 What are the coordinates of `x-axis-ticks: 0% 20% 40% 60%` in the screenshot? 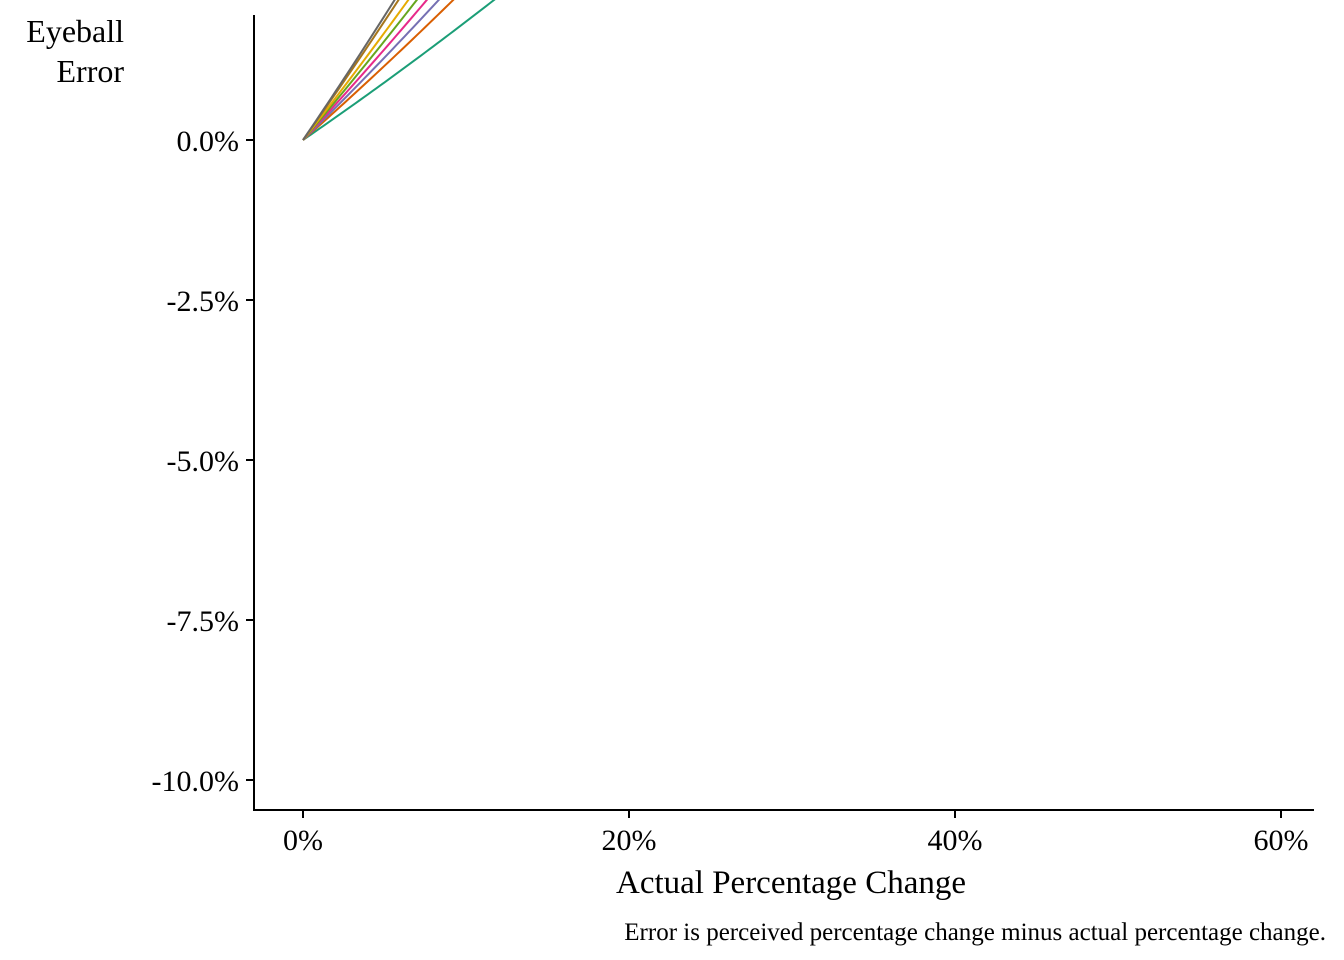 It's located at (796, 833).